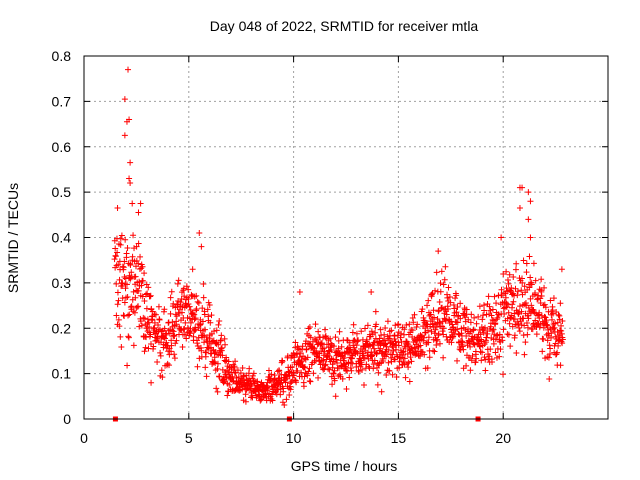  Describe the element at coordinates (62, 283) in the screenshot. I see `y-tick-label: 0.3` at that location.